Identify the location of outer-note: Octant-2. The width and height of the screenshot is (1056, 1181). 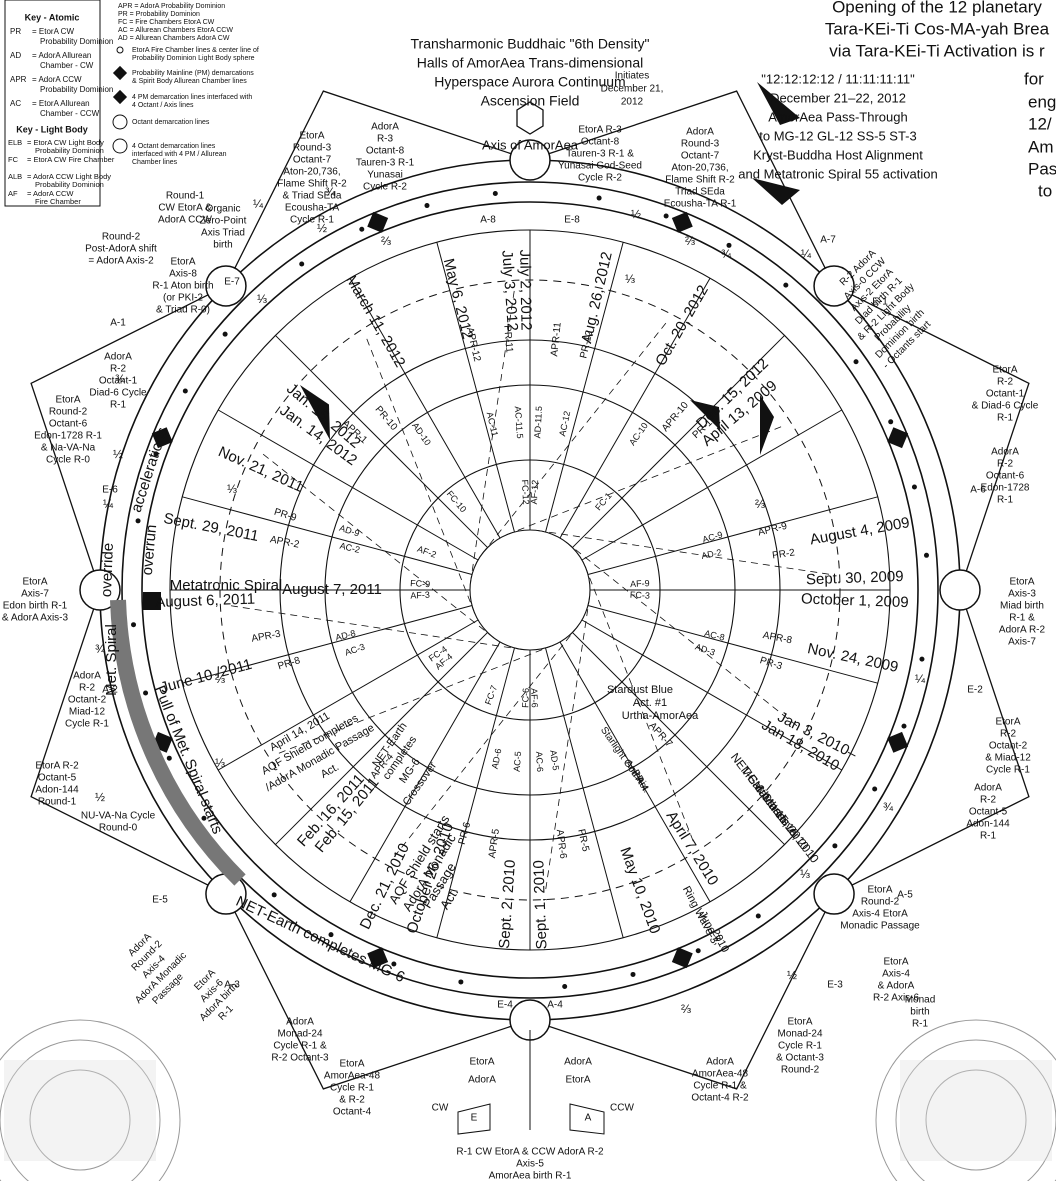
(87, 700).